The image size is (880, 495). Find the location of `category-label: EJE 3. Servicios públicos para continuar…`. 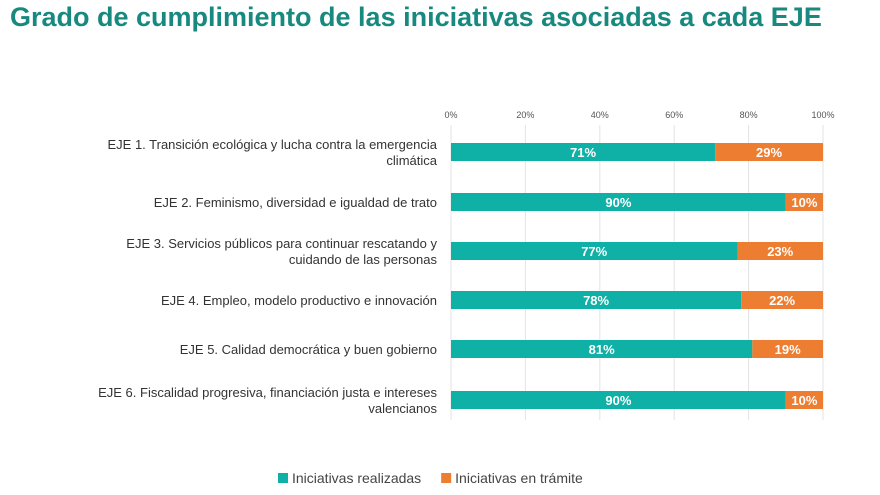

category-label: EJE 3. Servicios públicos para continuar… is located at coordinates (281, 243).